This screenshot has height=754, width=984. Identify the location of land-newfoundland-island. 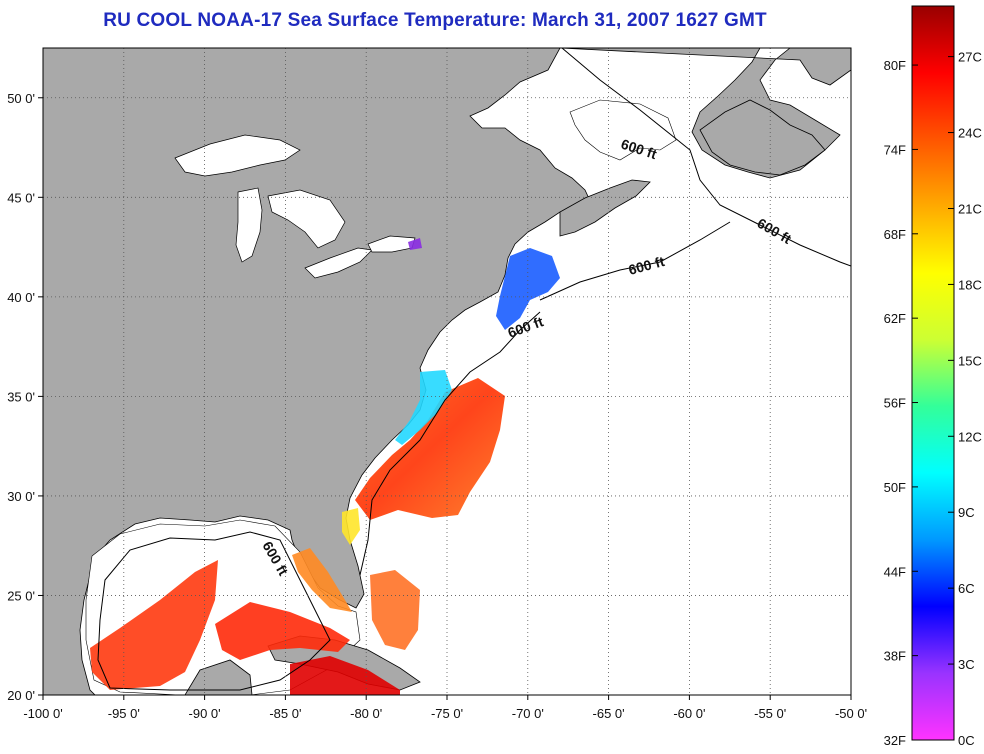
(762, 137).